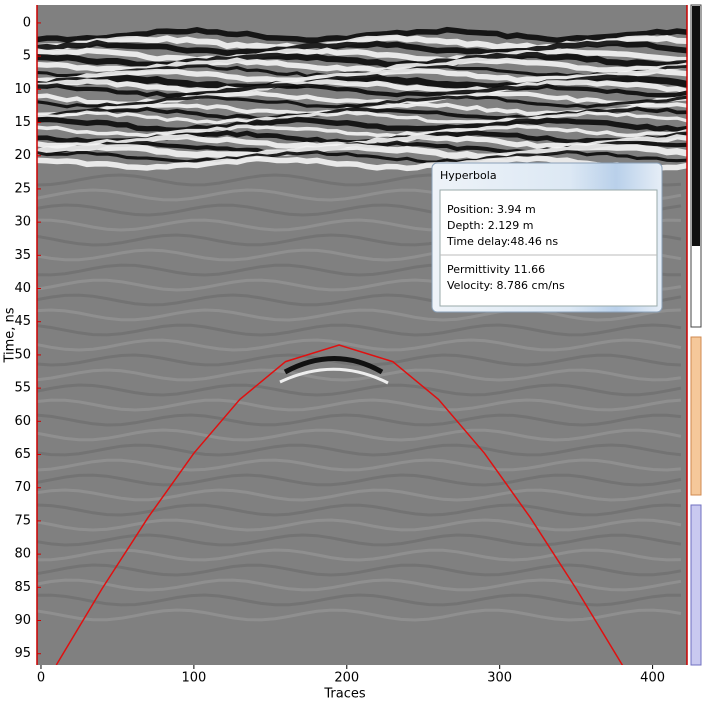 This screenshot has width=705, height=706. Describe the element at coordinates (496, 269) in the screenshot. I see `panel-row: Permittivity 11.66` at that location.